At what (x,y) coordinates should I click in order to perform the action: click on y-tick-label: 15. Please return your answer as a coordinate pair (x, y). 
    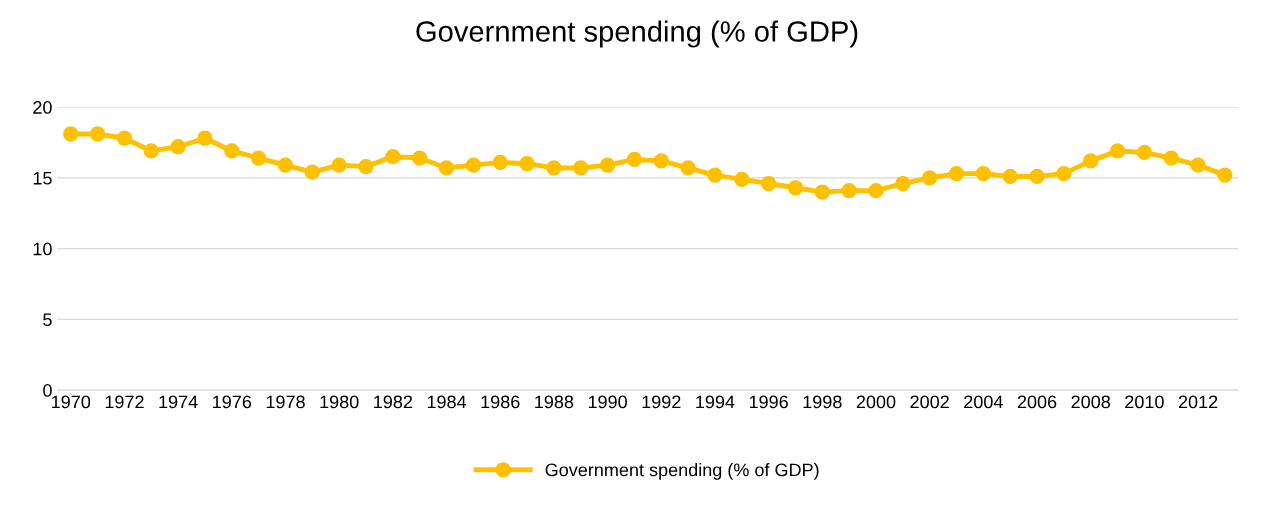
    Looking at the image, I should click on (42, 178).